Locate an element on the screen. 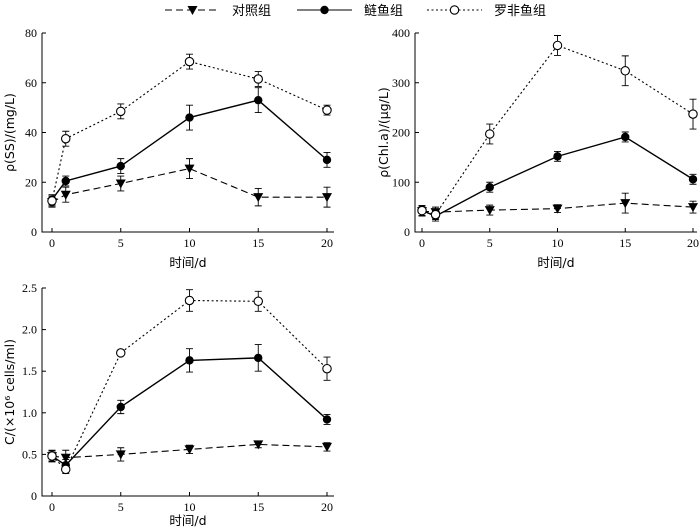  legend-item-control: 对照组 is located at coordinates (218, 11).